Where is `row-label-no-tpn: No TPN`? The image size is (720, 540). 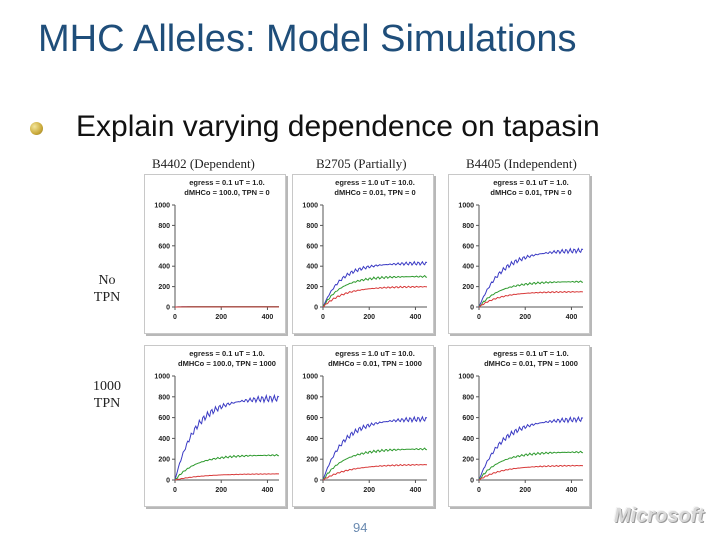
row-label-no-tpn: No TPN is located at coordinates (107, 289).